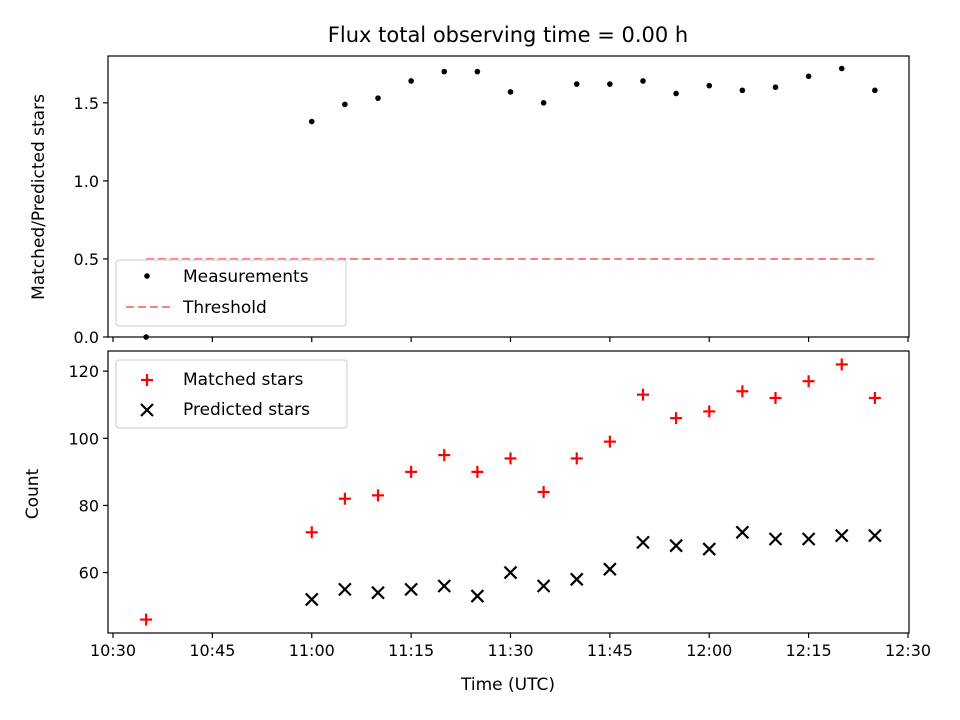  I want to click on x-tick-label: 12:15, so click(809, 650).